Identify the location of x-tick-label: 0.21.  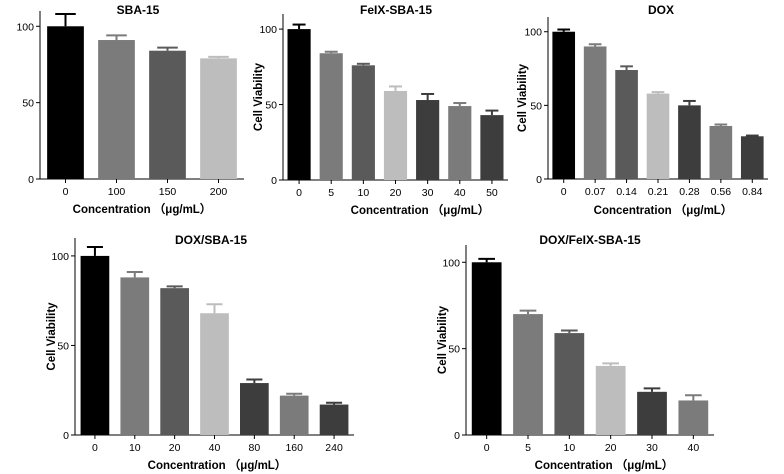
(658, 192).